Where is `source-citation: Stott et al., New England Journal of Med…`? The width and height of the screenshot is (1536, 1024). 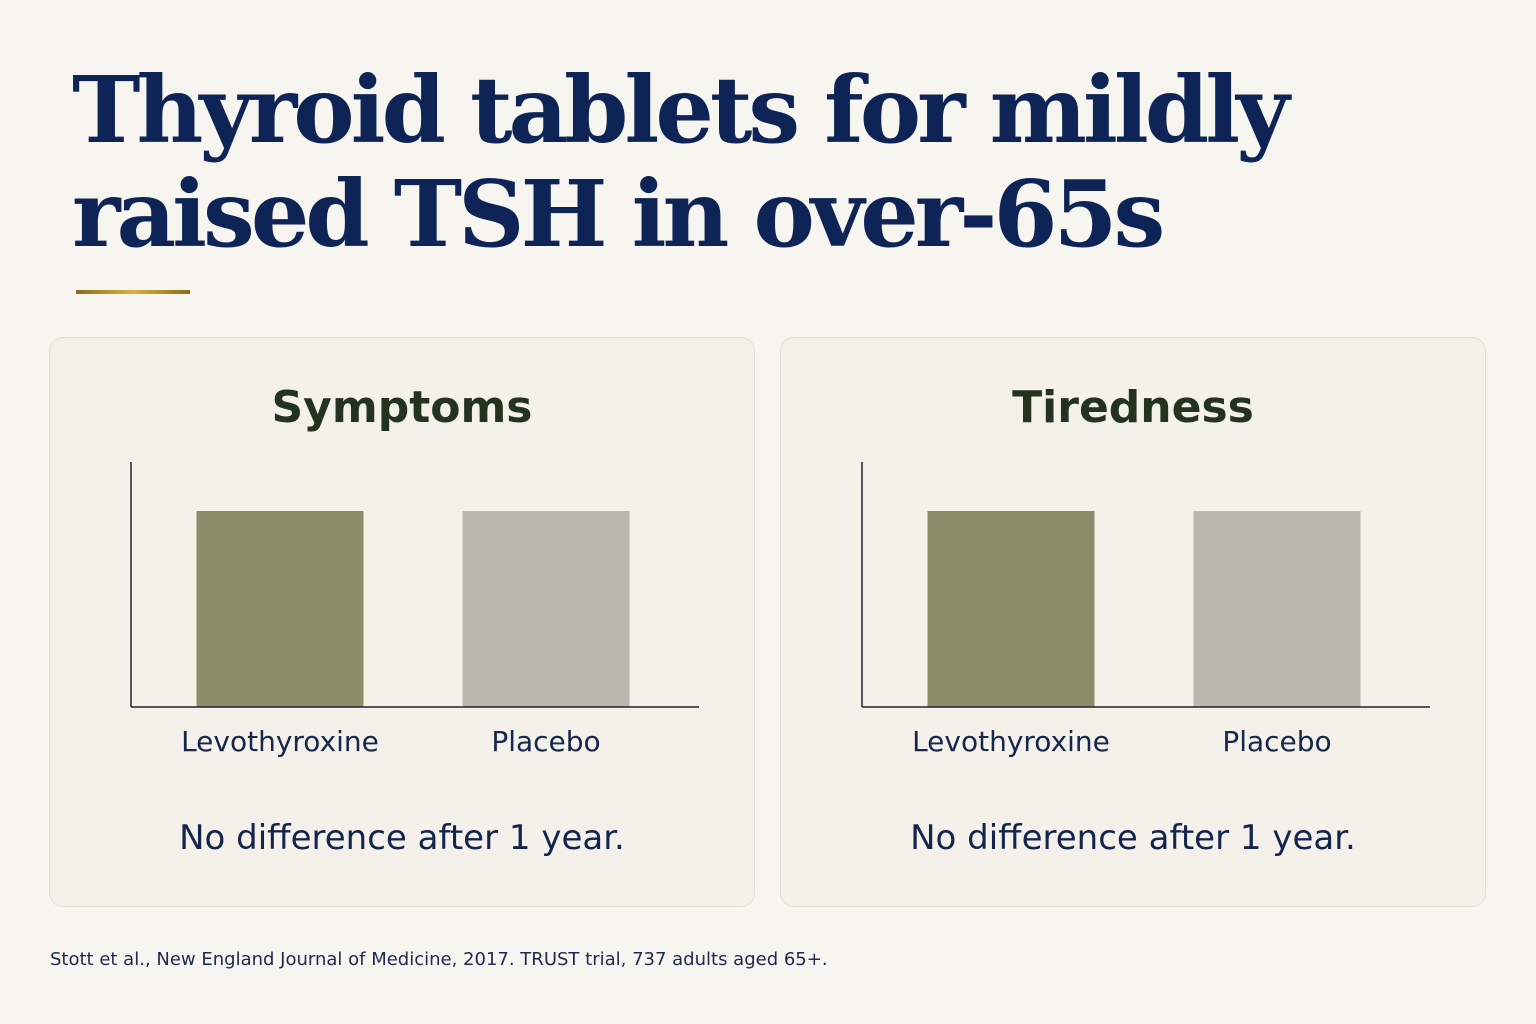 source-citation: Stott et al., New England Journal of Med… is located at coordinates (439, 959).